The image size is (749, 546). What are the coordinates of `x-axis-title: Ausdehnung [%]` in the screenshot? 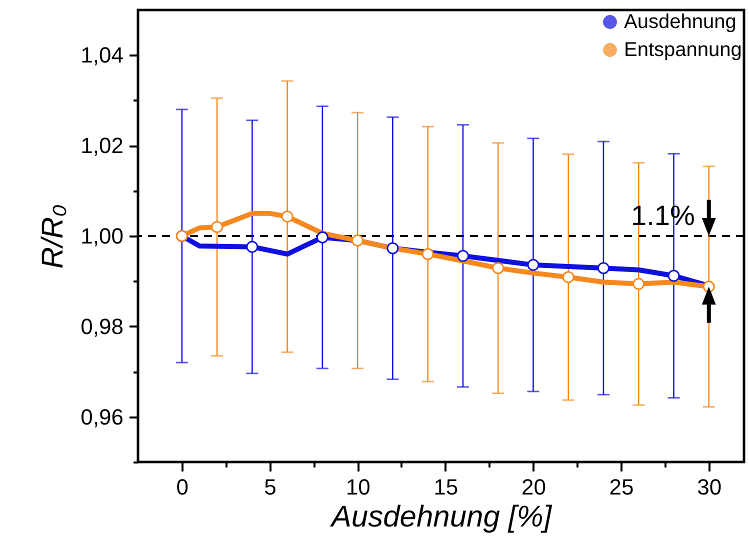 It's located at (440, 517).